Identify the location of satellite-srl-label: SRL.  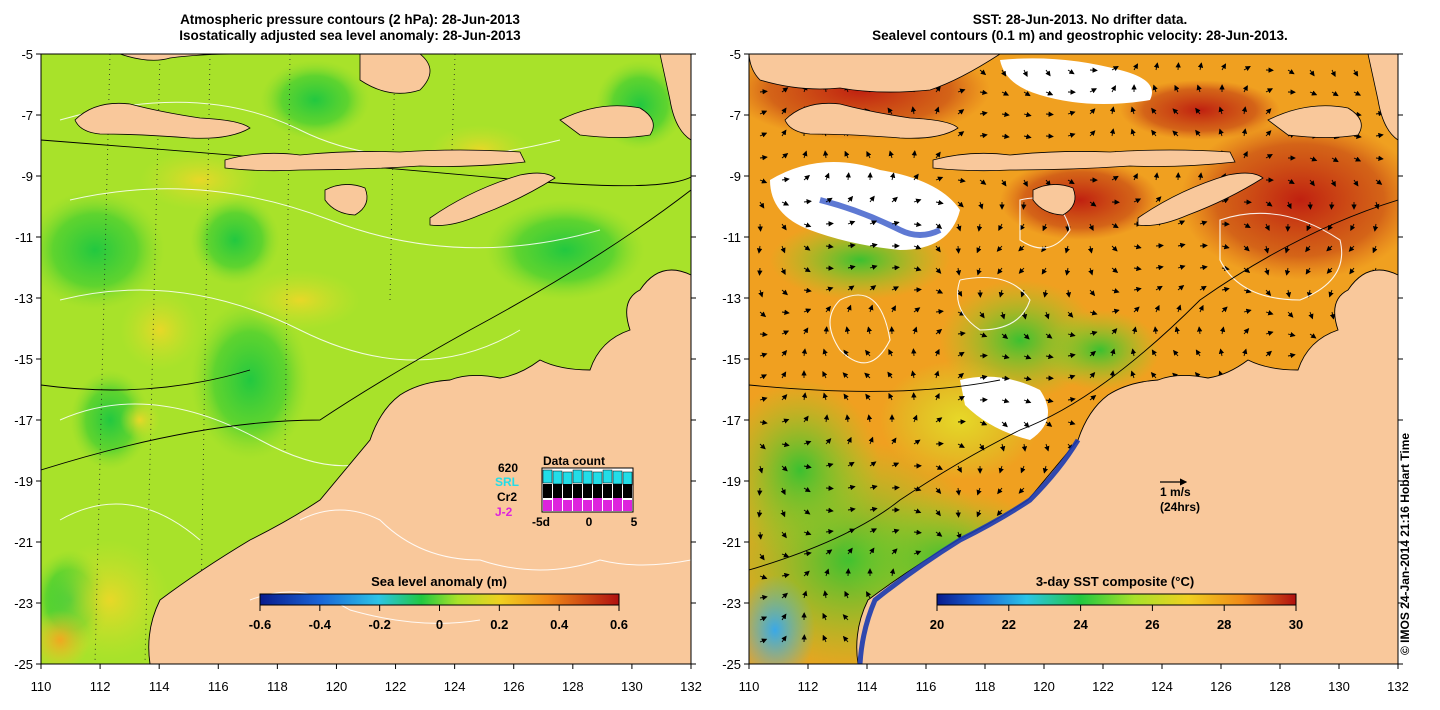
(507, 482).